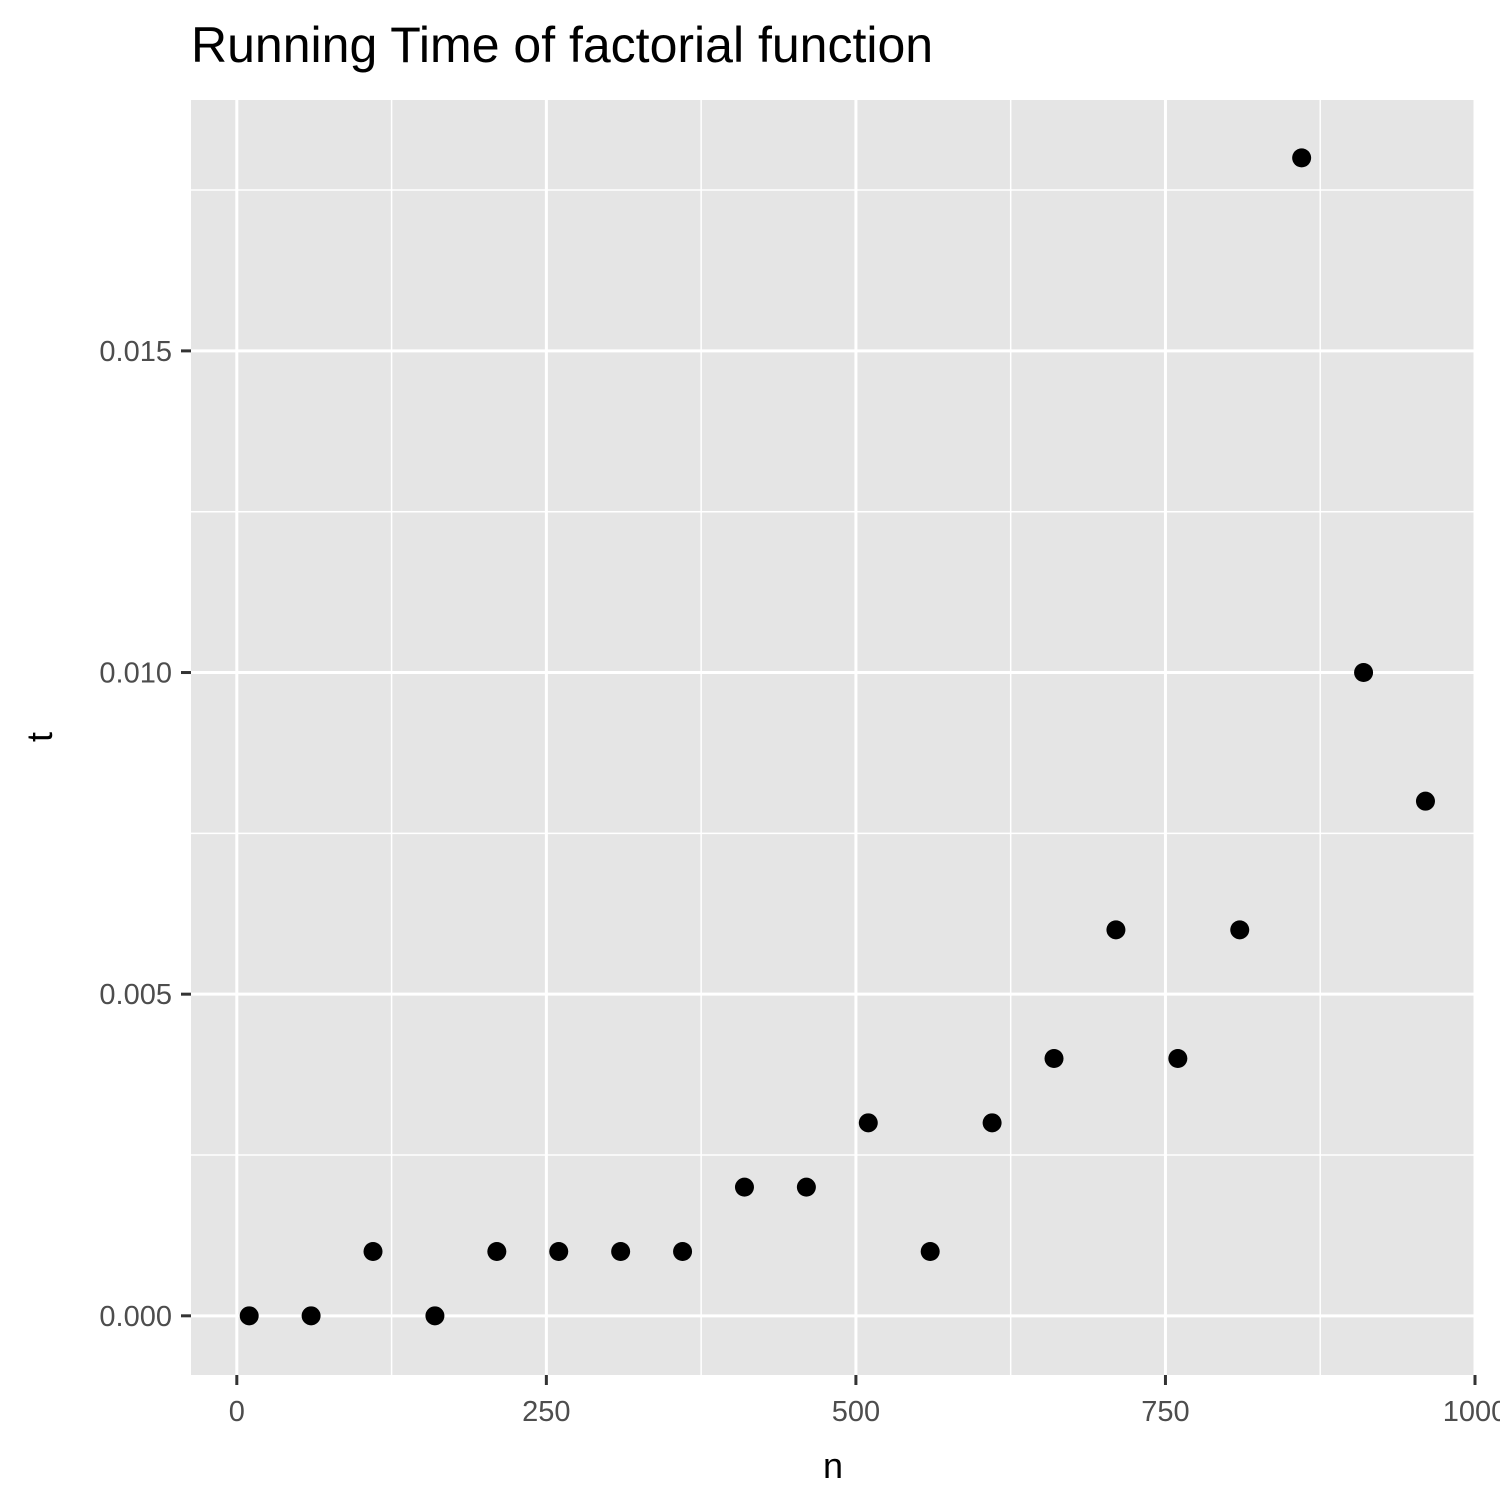 Image resolution: width=1500 pixels, height=1500 pixels. I want to click on x-tick-label: 0, so click(237, 1412).